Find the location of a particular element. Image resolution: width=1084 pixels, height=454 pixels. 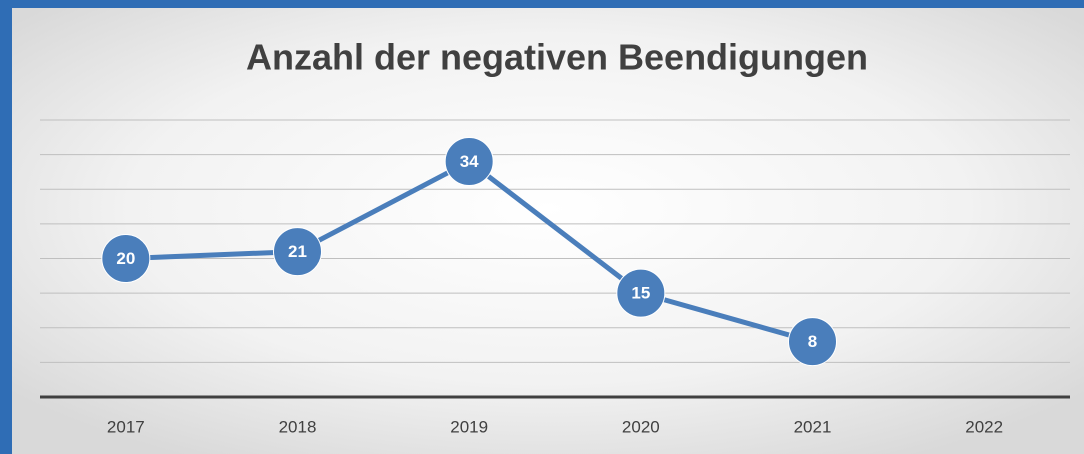

chart-title: Anzahl der negativen Beendigungen is located at coordinates (557, 57).